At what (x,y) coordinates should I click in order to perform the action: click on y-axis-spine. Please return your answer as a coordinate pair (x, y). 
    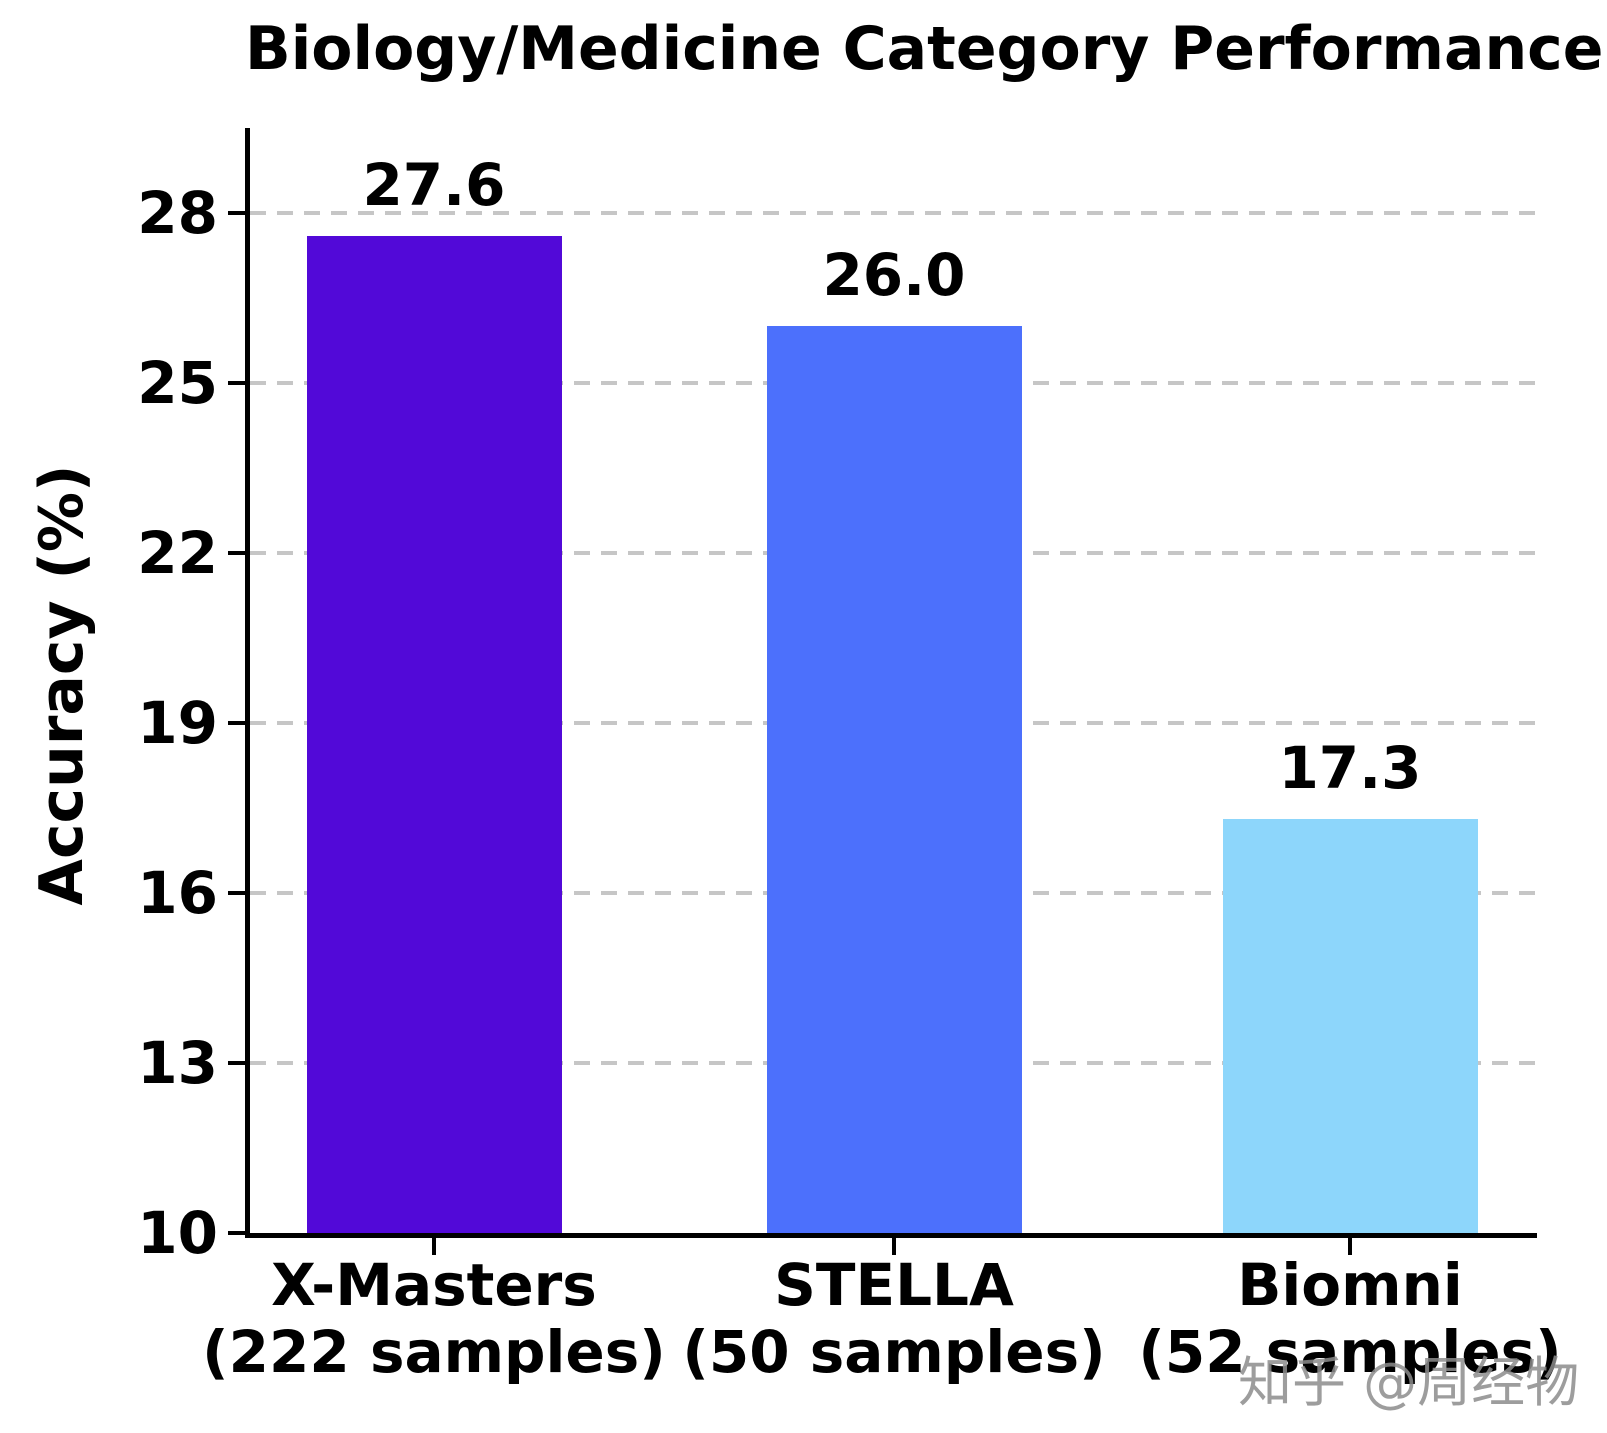
    Looking at the image, I should click on (247, 683).